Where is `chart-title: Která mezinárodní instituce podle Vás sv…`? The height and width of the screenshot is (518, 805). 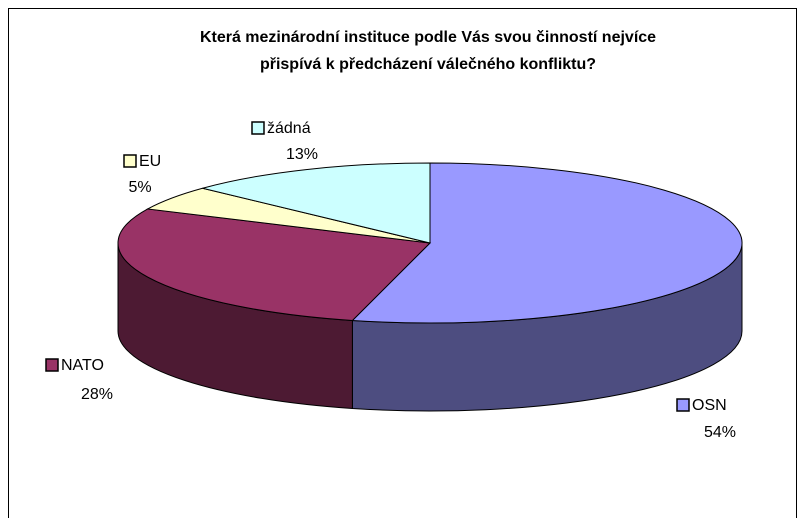 chart-title: Která mezinárodní instituce podle Vás sv… is located at coordinates (428, 37).